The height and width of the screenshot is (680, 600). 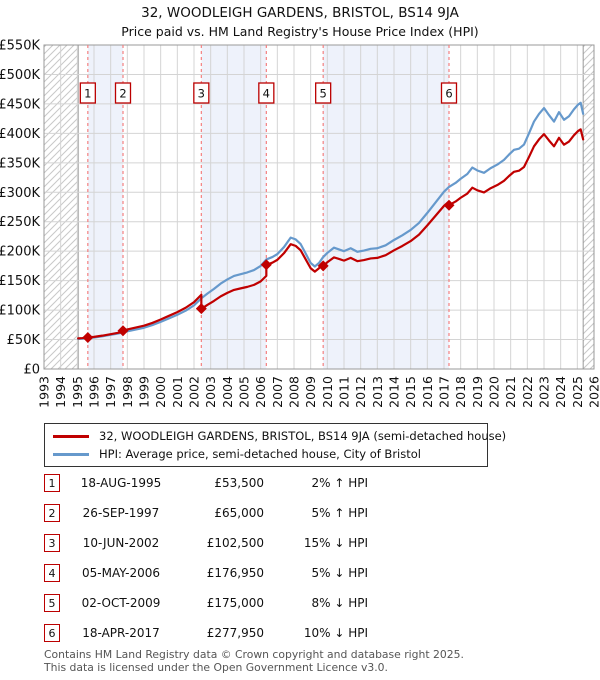 I want to click on sale-number-badge: 5, so click(x=52, y=603).